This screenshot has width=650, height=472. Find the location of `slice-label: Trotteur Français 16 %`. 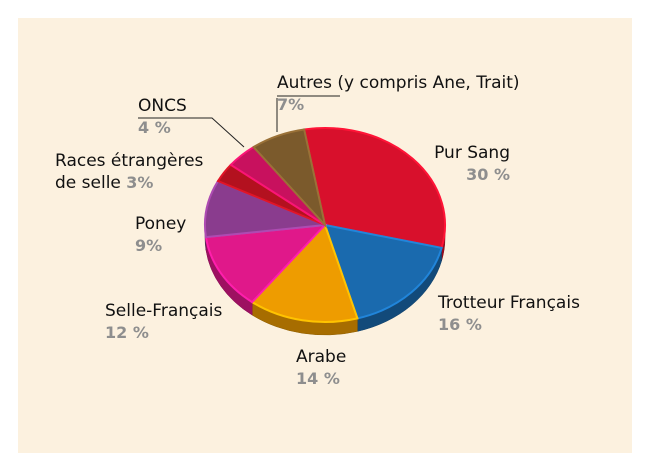

slice-label: Trotteur Français 16 % is located at coordinates (509, 313).